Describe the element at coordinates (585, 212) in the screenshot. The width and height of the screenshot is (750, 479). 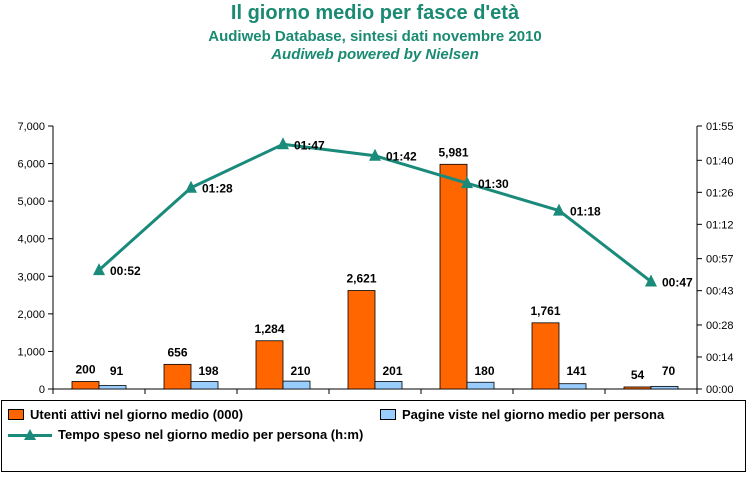
I see `data-label-tempo: 01:18` at that location.